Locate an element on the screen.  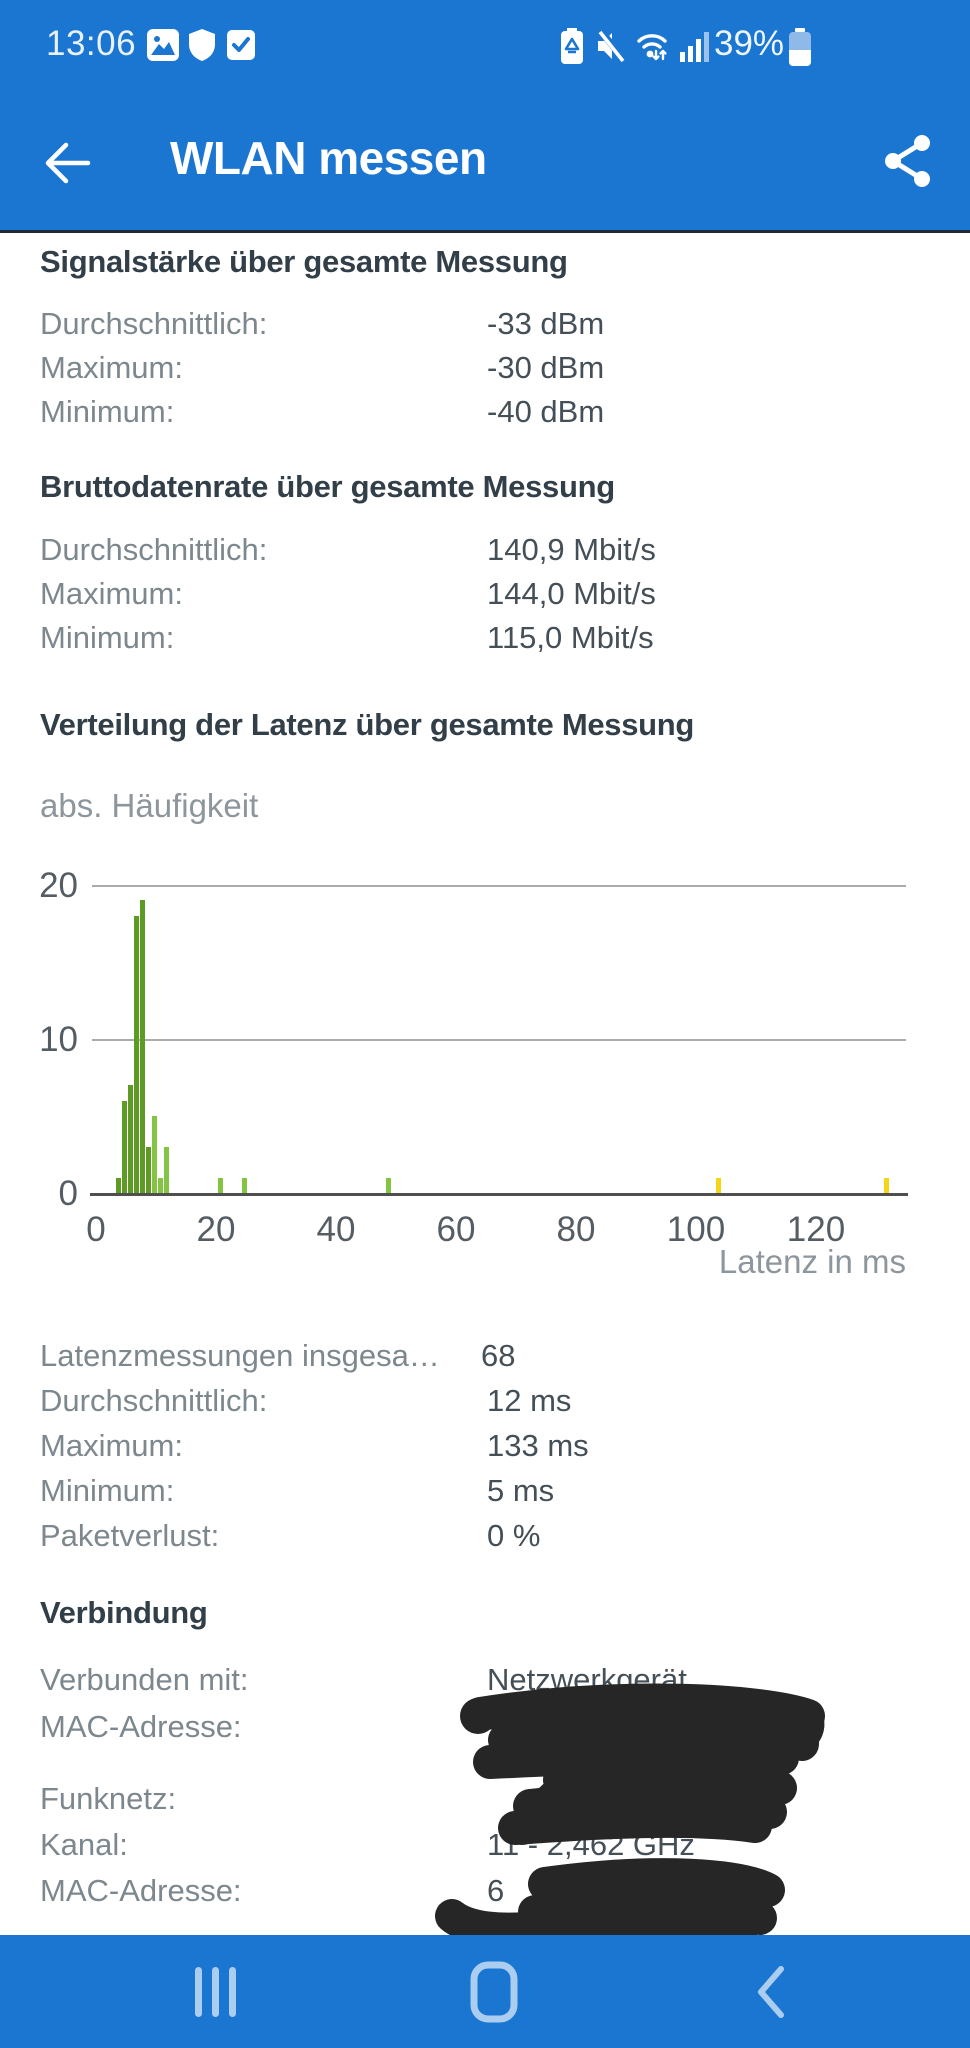
stat-row: Maximum: 144,0 Mbit/s is located at coordinates (490, 594).